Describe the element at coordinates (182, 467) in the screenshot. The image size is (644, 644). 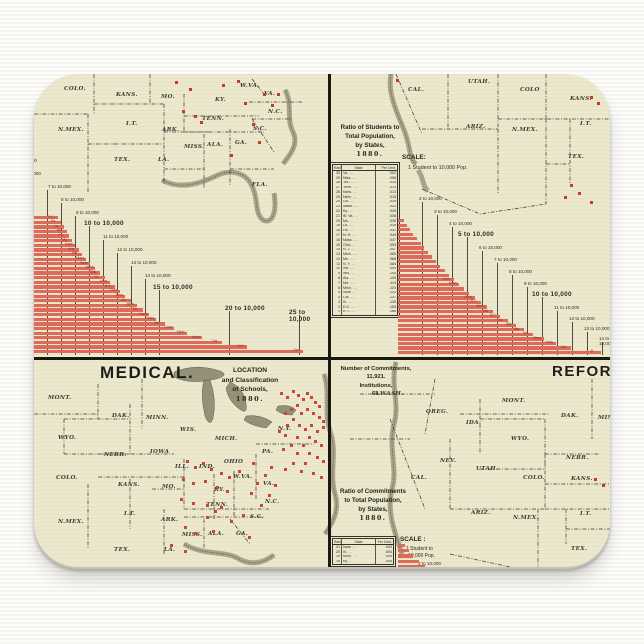
I see `state-label: ILL.` at that location.